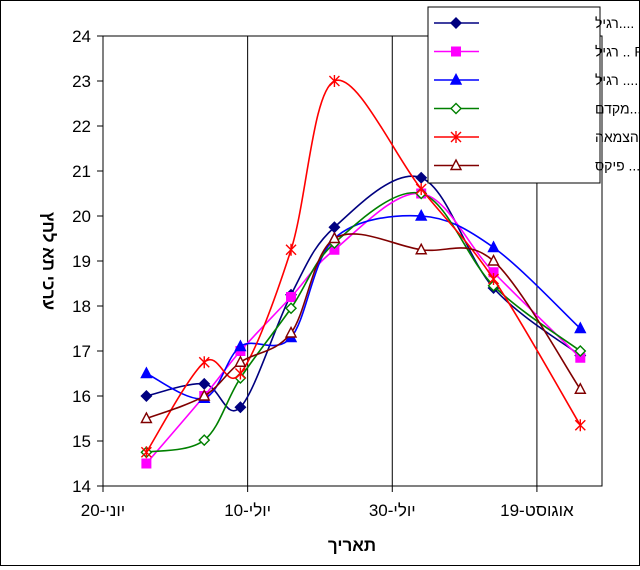  What do you see at coordinates (81, 216) in the screenshot?
I see `y-tick-label: 20` at bounding box center [81, 216].